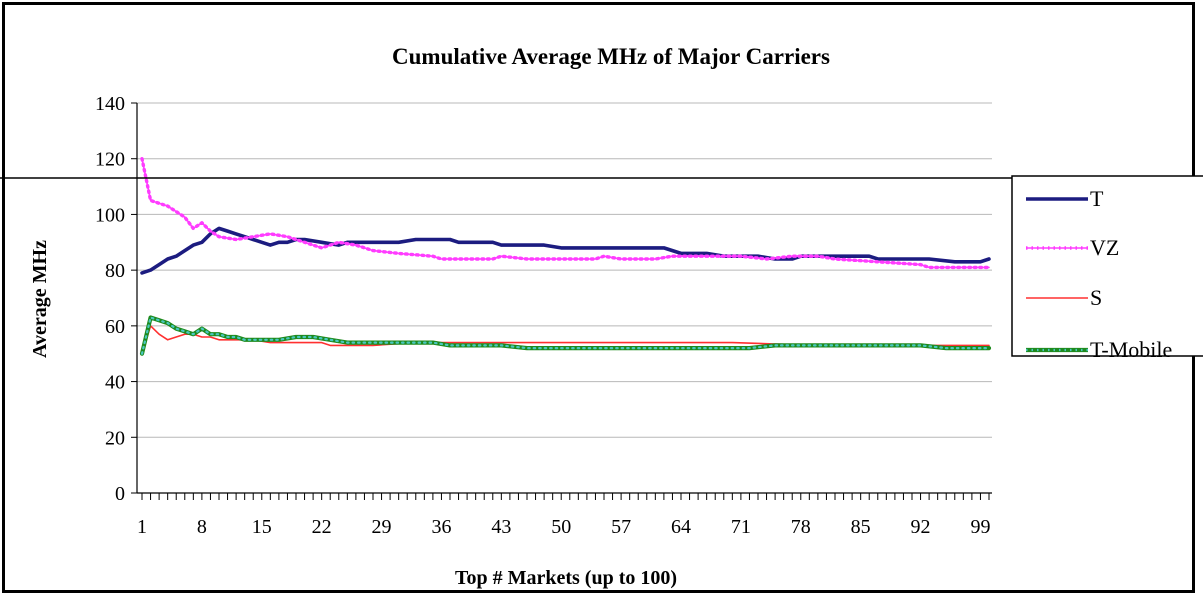  I want to click on x-tick-label: 92, so click(921, 527).